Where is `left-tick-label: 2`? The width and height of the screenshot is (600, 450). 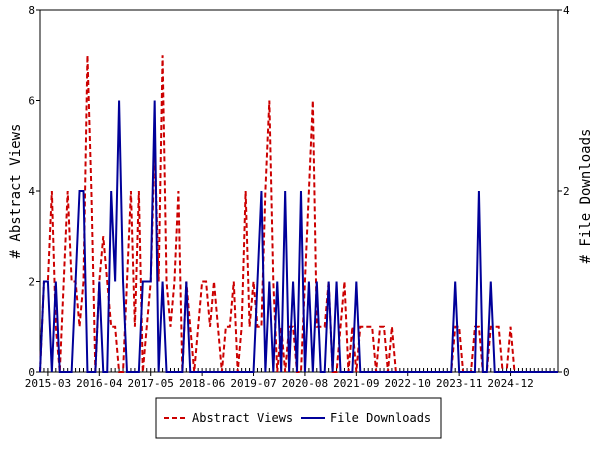 left-tick-label: 2 is located at coordinates (31, 282).